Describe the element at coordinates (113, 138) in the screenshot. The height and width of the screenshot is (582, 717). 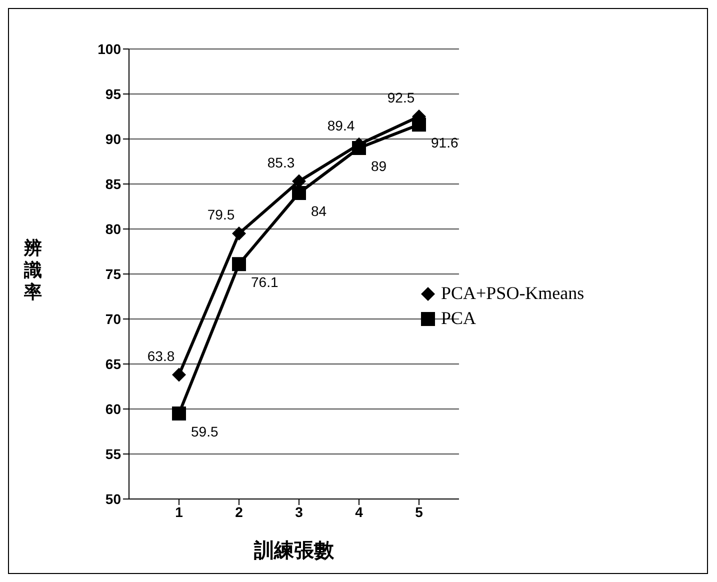
I see `y-tick-label: 90` at that location.